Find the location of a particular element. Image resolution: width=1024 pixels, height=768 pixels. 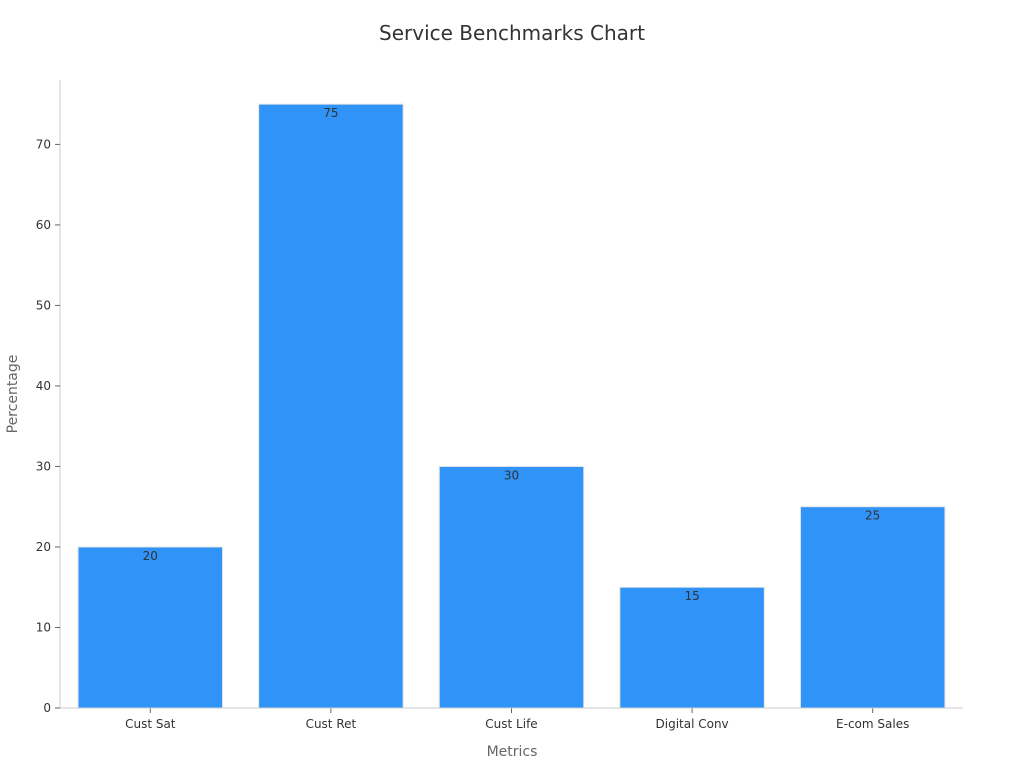

y-tick-label: 0 is located at coordinates (47, 708).